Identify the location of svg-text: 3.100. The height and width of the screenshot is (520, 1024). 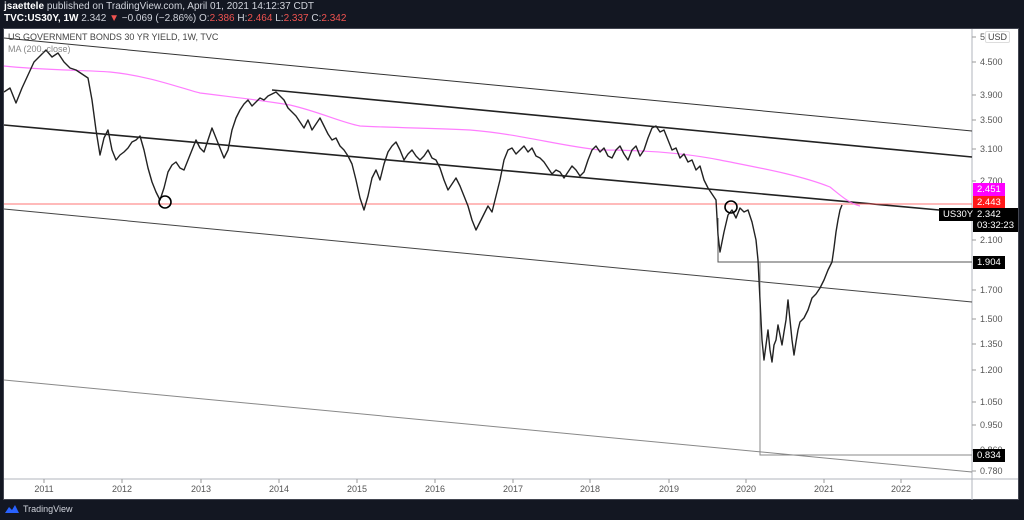
(991, 149).